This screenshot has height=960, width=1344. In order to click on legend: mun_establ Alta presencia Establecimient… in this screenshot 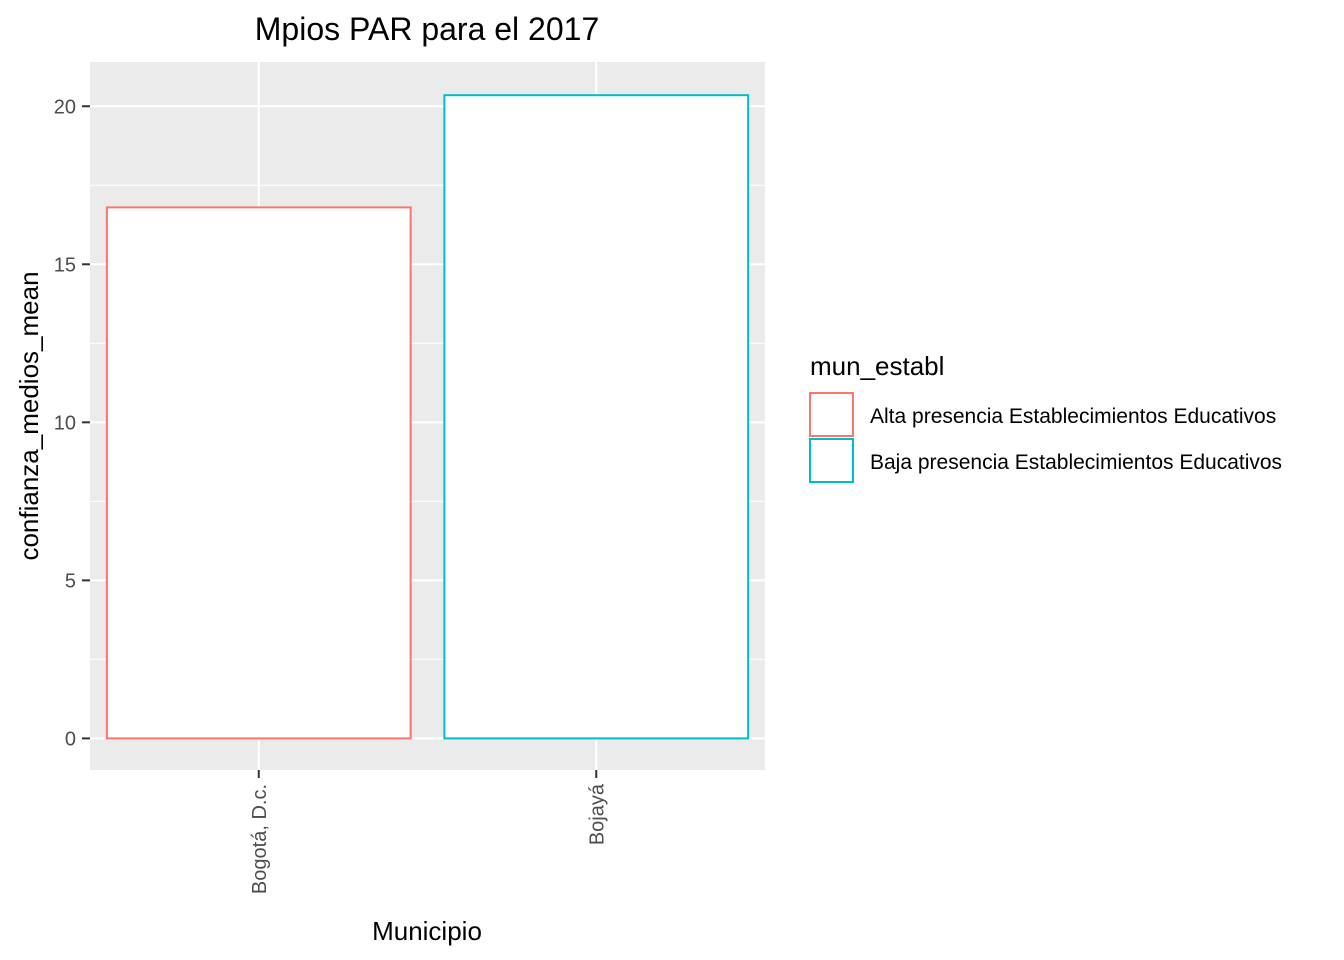, I will do `click(1045, 417)`.